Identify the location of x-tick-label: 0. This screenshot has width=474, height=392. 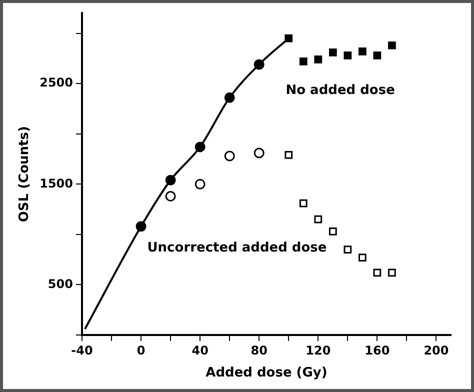
(141, 350).